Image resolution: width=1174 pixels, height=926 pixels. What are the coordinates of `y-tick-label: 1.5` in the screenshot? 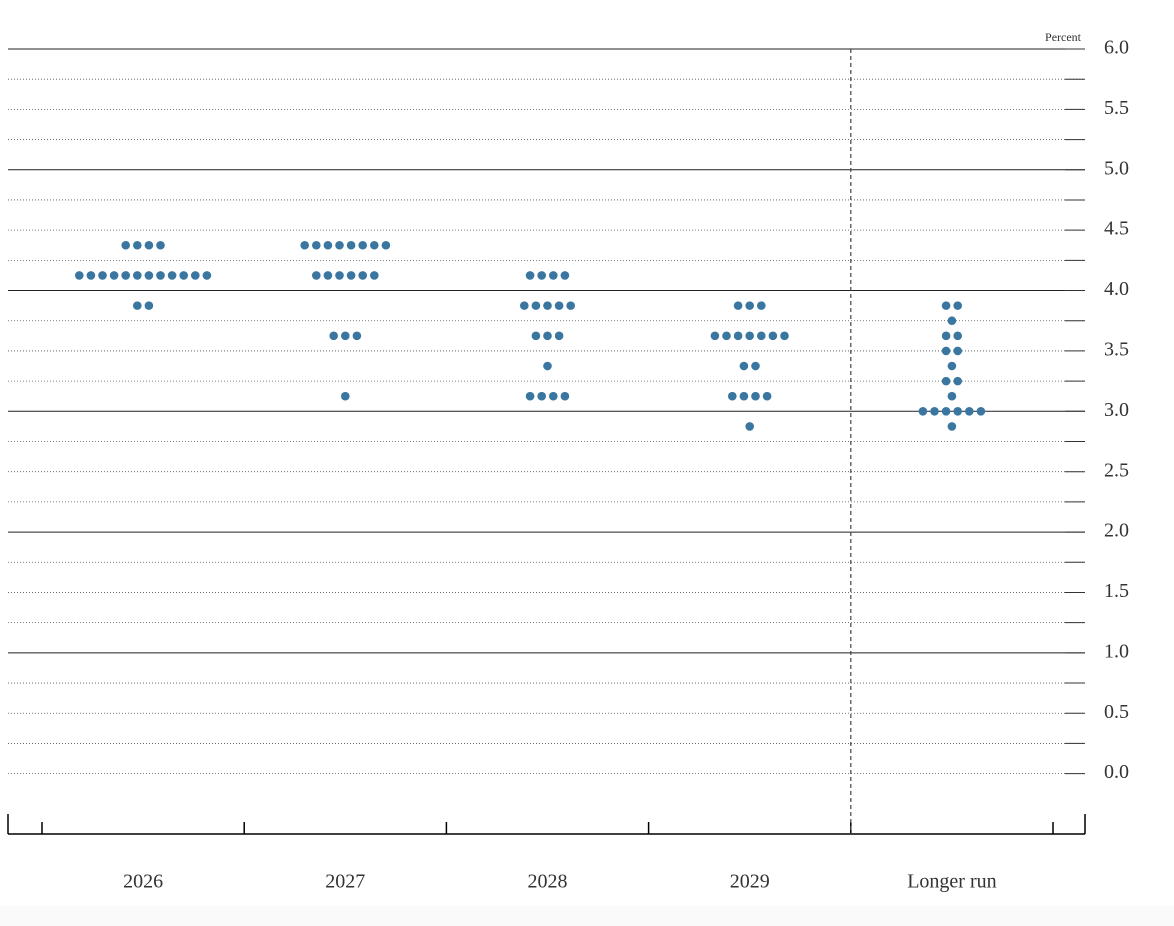 It's located at (1116, 591).